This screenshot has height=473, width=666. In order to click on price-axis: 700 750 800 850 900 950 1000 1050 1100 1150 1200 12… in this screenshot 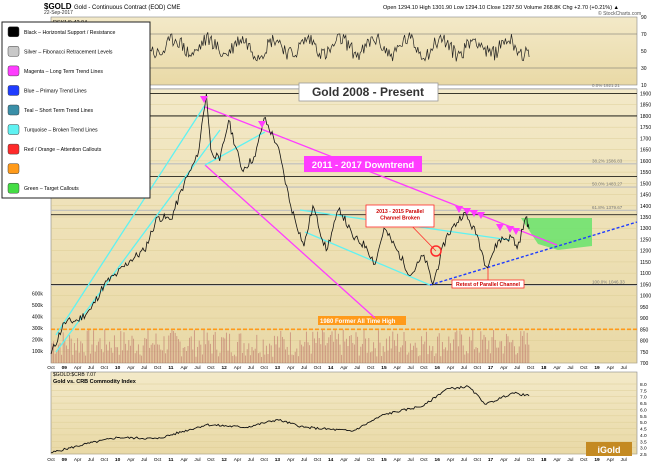, I will do `click(645, 229)`.